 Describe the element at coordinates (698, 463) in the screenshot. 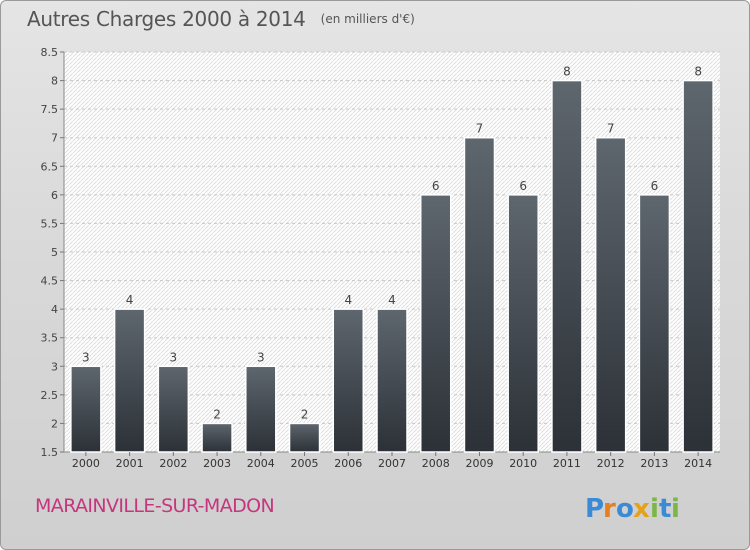

I see `x-tick-label: 2014` at that location.